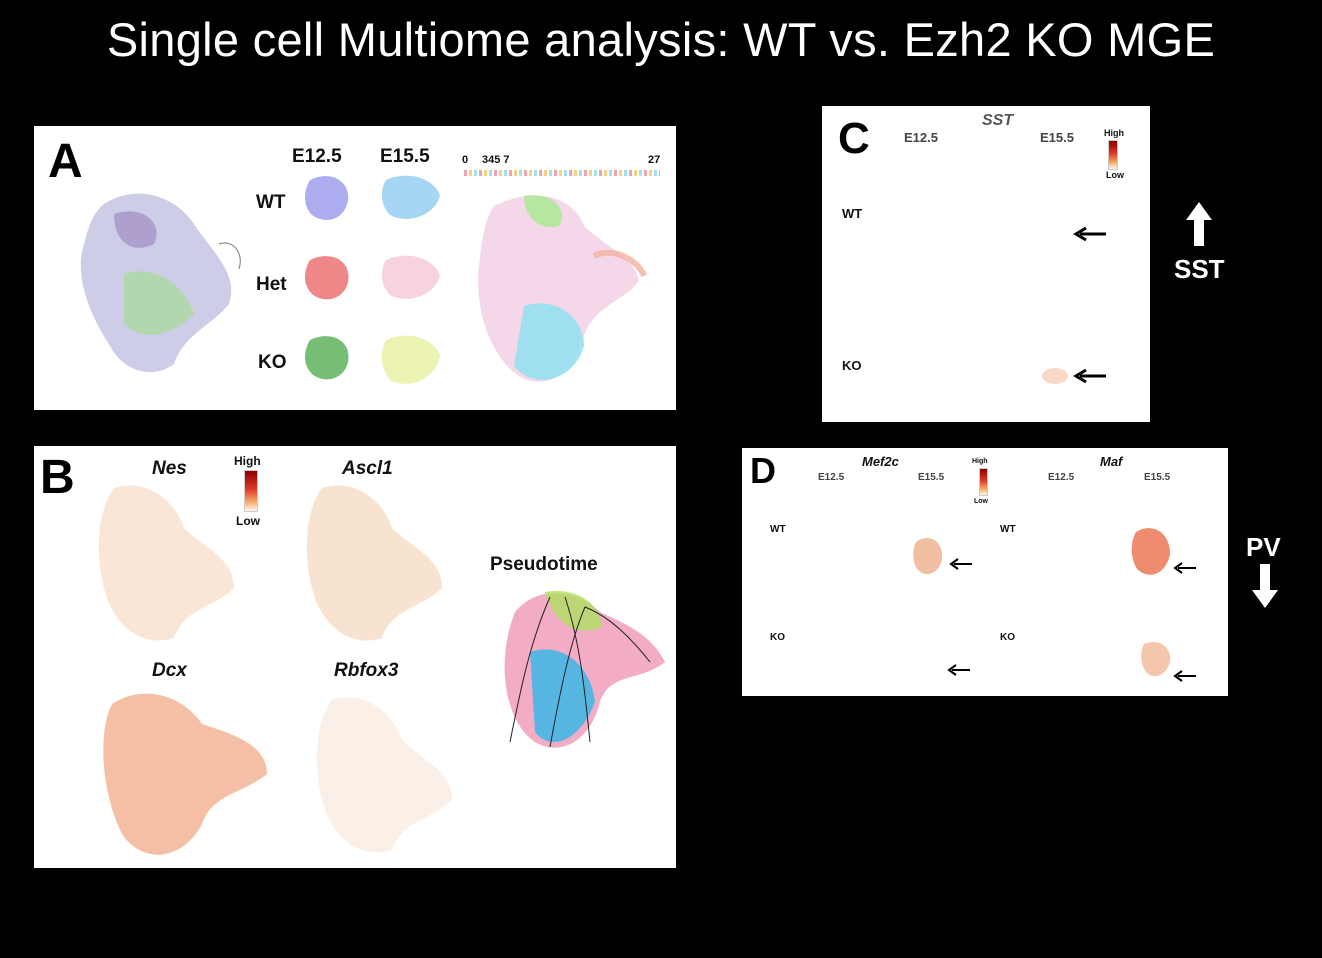 The image size is (1322, 958). Describe the element at coordinates (465, 160) in the screenshot. I see `cluster-scale-min: 0` at that location.